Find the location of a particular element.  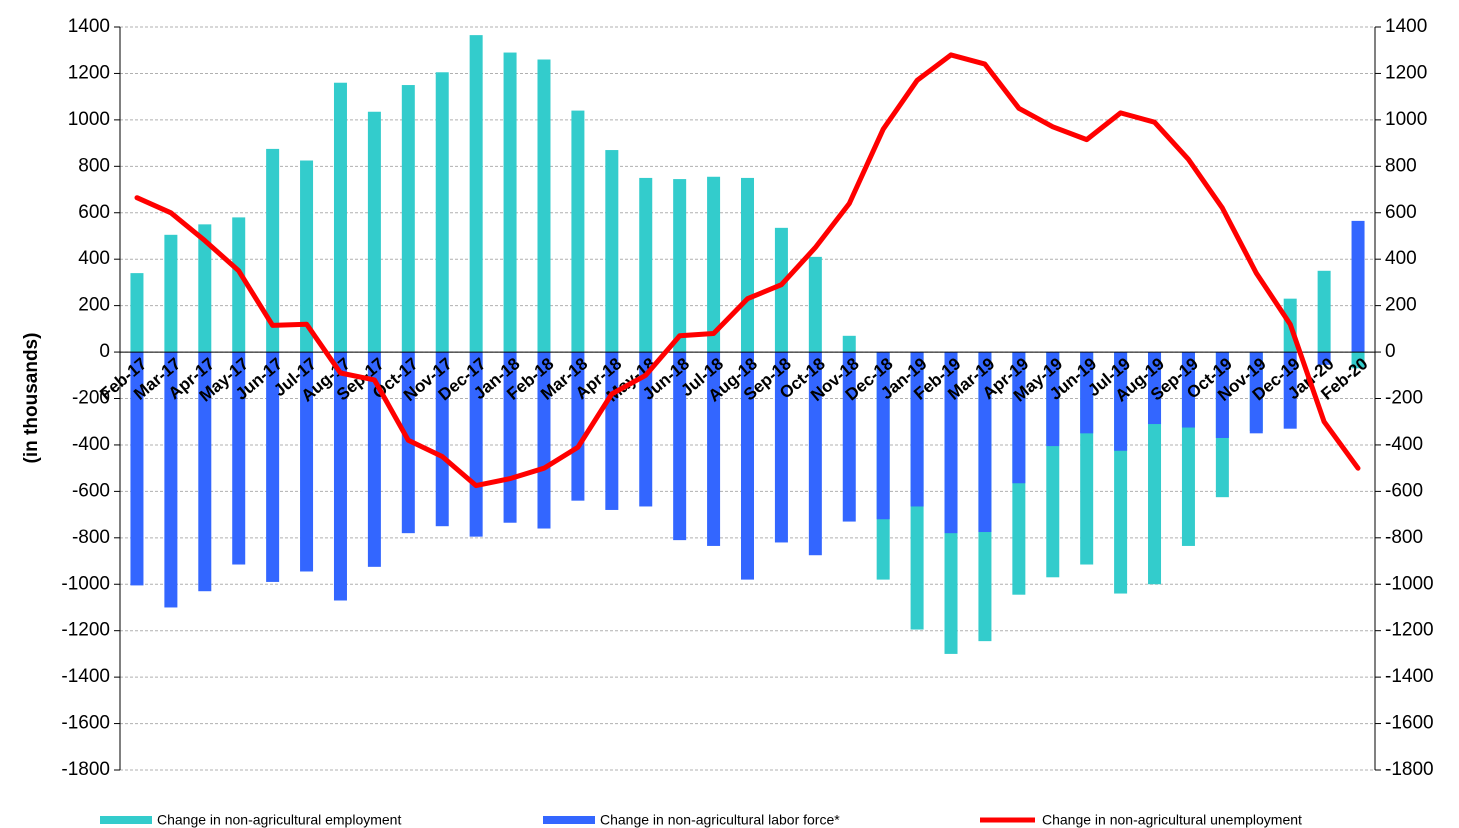

y-tick-label: 1200 is located at coordinates (89, 72).